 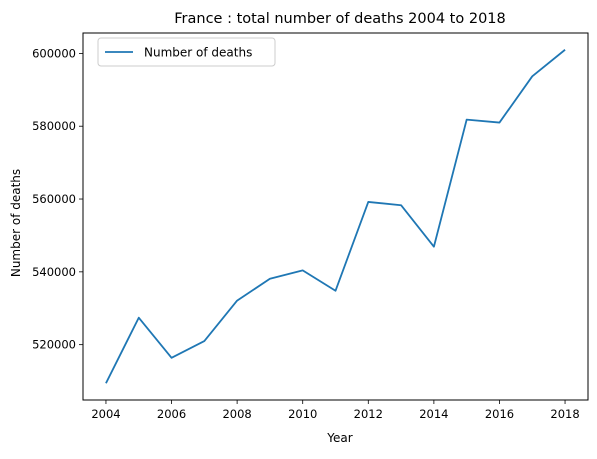 I want to click on legend: Number of deaths, so click(x=186, y=52).